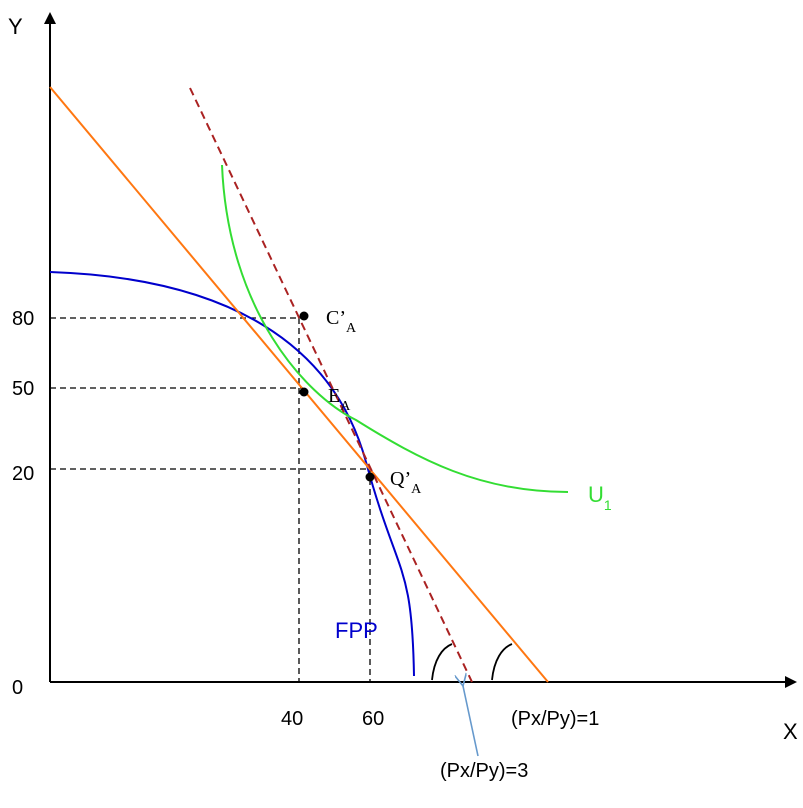 The height and width of the screenshot is (808, 803). Describe the element at coordinates (351, 328) in the screenshot. I see `label-consumption-sub: A` at that location.